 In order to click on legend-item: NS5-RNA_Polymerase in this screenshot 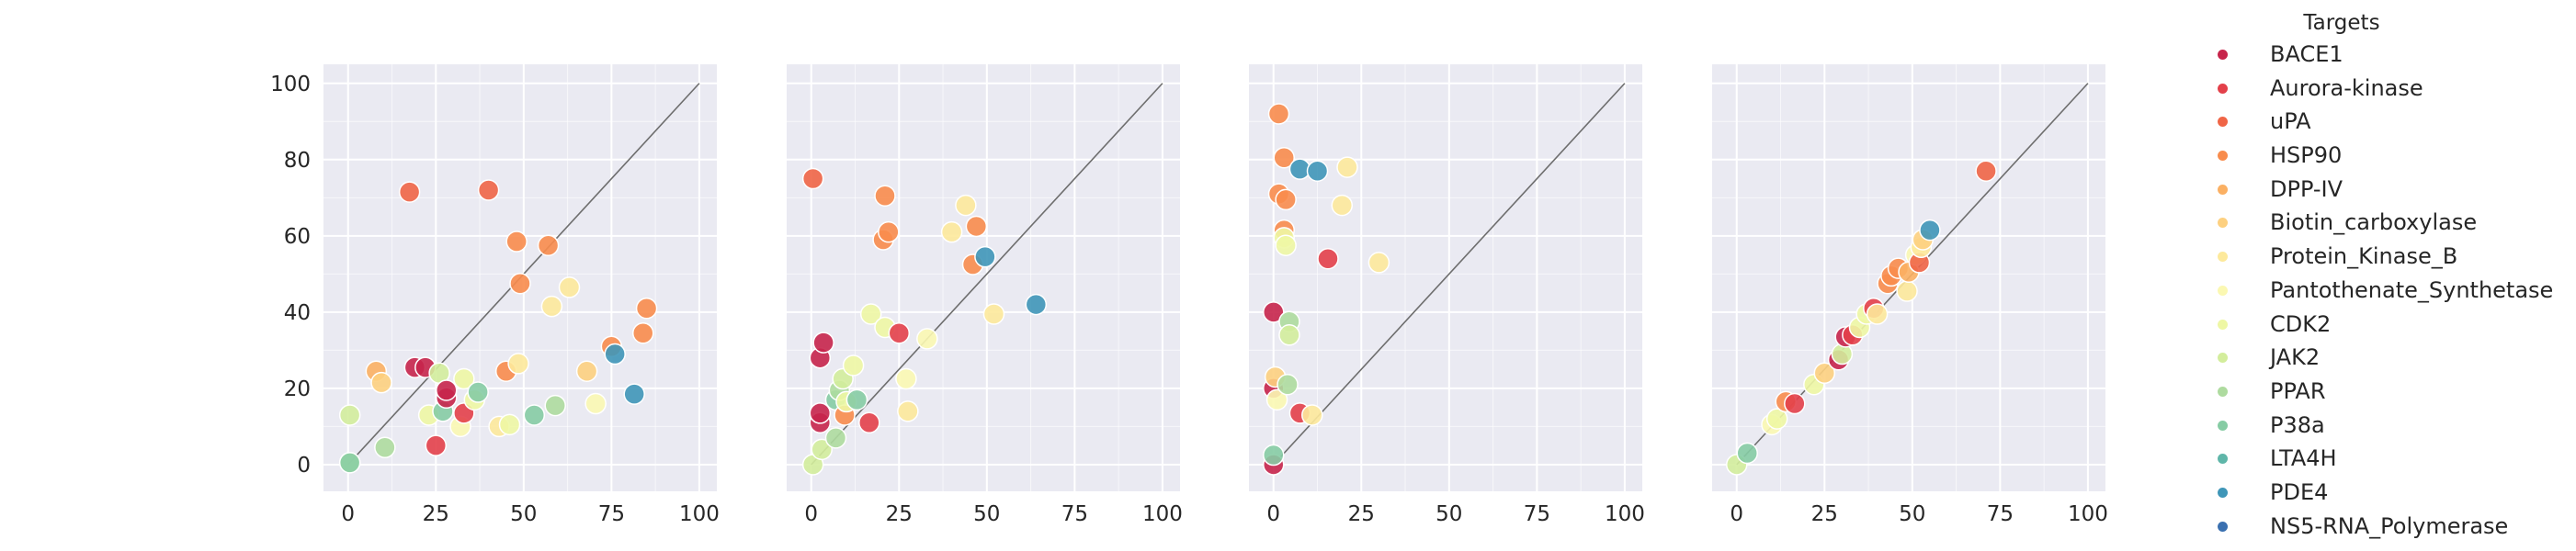, I will do `click(2388, 528)`.